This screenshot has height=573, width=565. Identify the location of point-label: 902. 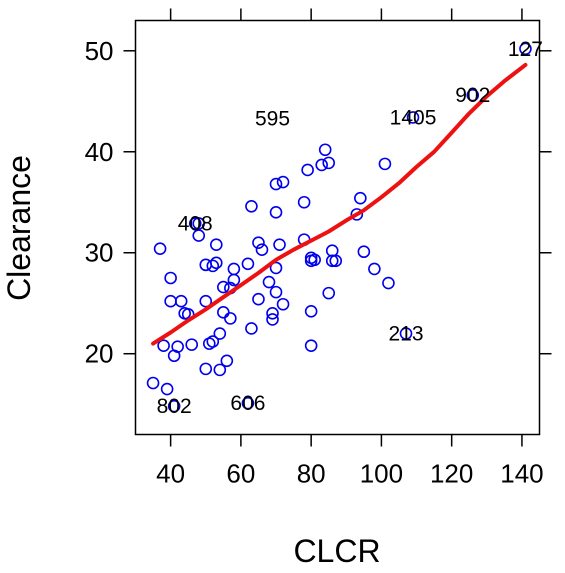
(472, 95).